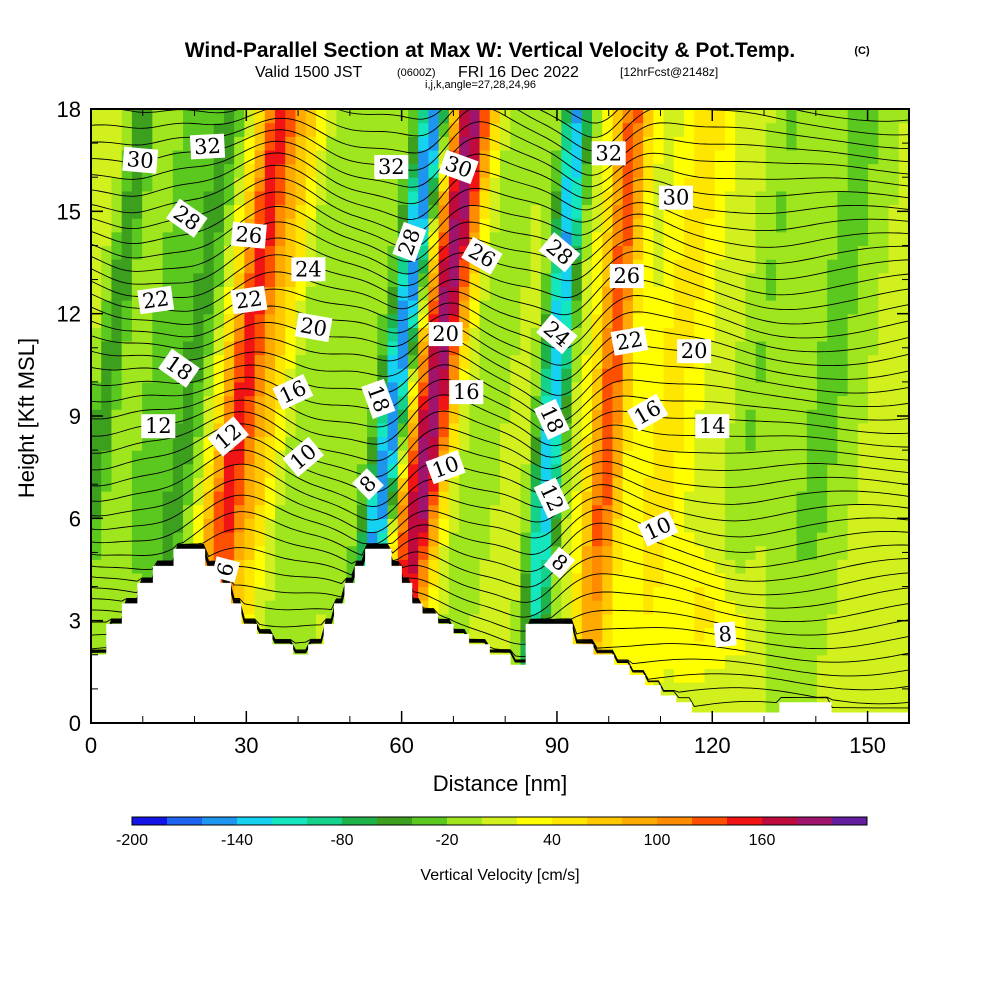 The width and height of the screenshot is (1000, 1000). I want to click on contour-label: 14, so click(712, 426).